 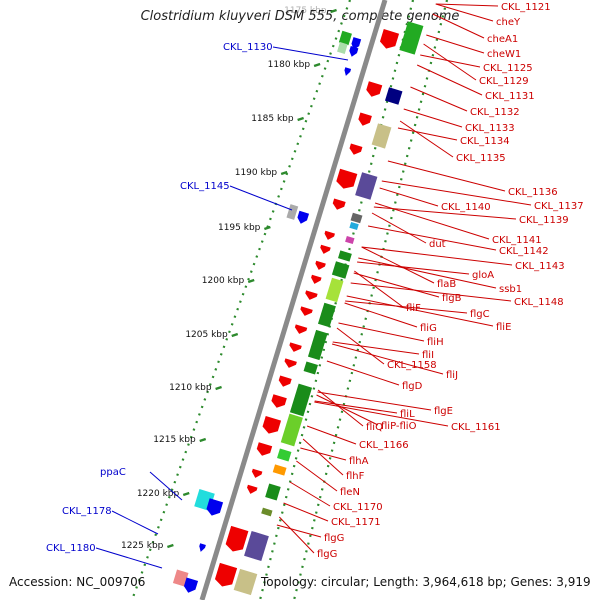 I want to click on right-gene-label: CKL_1133, so click(x=490, y=128).